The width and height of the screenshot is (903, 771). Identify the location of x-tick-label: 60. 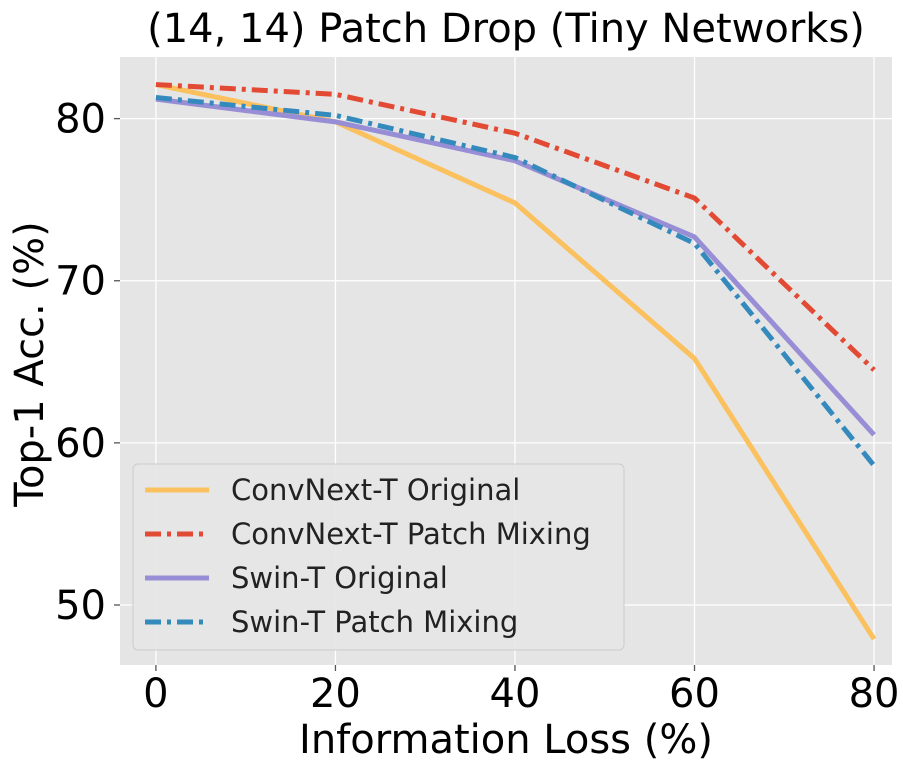
(694, 694).